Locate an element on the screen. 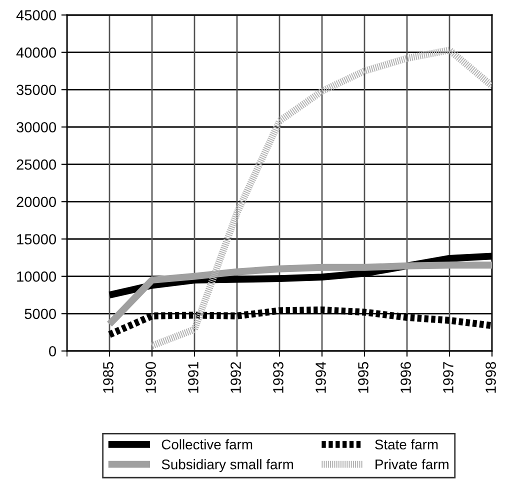 This screenshot has height=487, width=507. x-tick-label: 1990 is located at coordinates (151, 377).